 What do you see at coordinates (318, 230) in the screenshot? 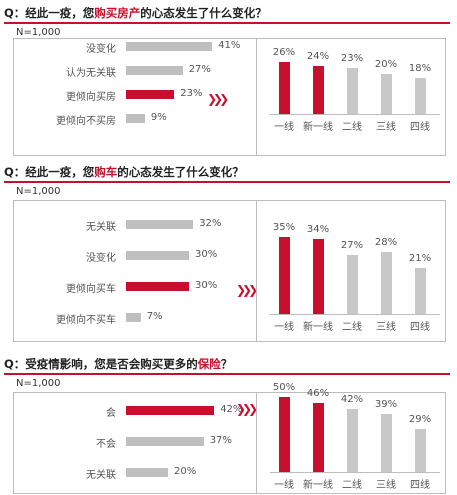
I see `value-label: 34%` at bounding box center [318, 230].